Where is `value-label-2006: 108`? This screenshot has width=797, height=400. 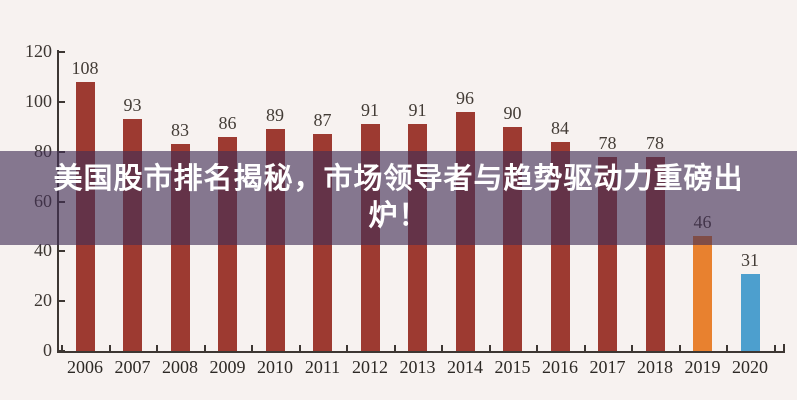 value-label-2006: 108 is located at coordinates (85, 68).